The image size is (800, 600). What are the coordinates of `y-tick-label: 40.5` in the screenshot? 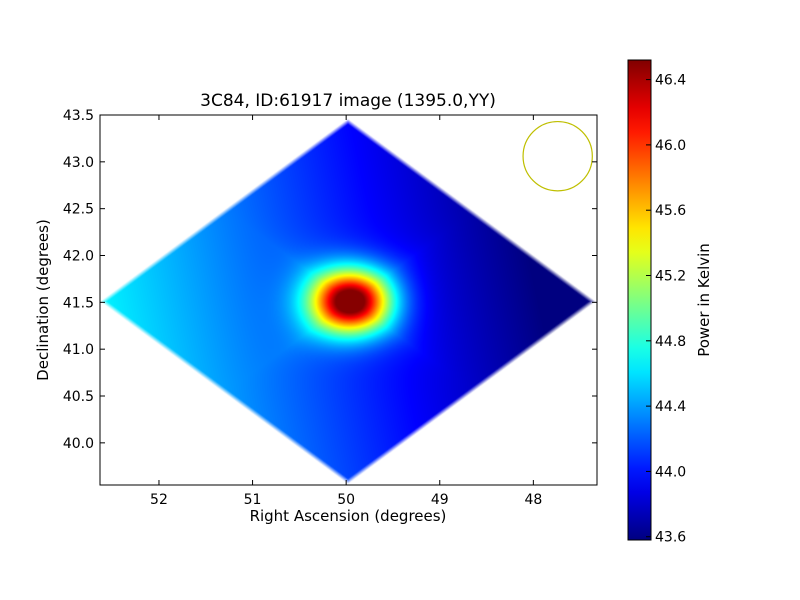 It's located at (78, 397).